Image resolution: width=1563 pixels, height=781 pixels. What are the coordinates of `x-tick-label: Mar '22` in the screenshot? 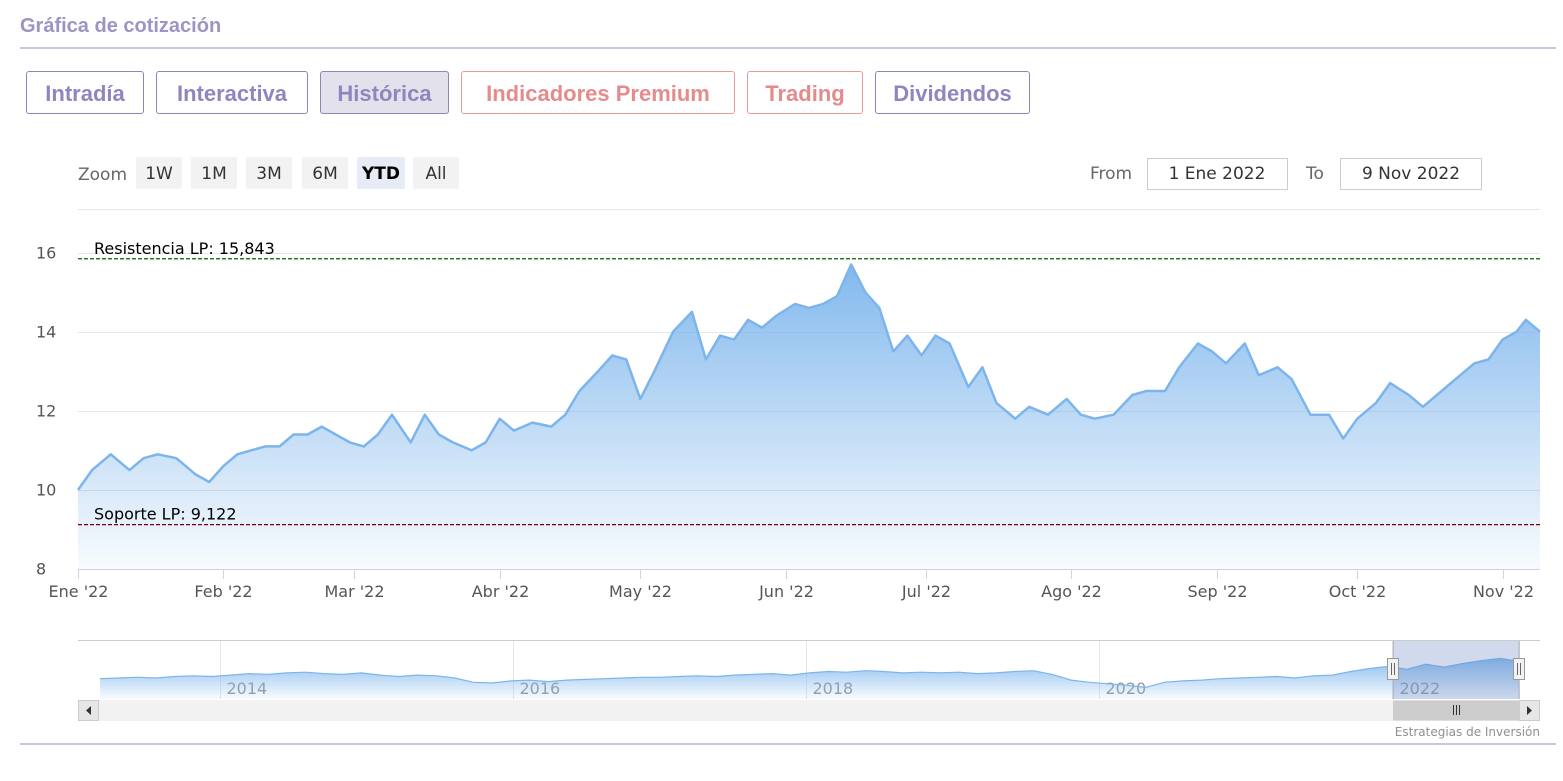 It's located at (354, 591).